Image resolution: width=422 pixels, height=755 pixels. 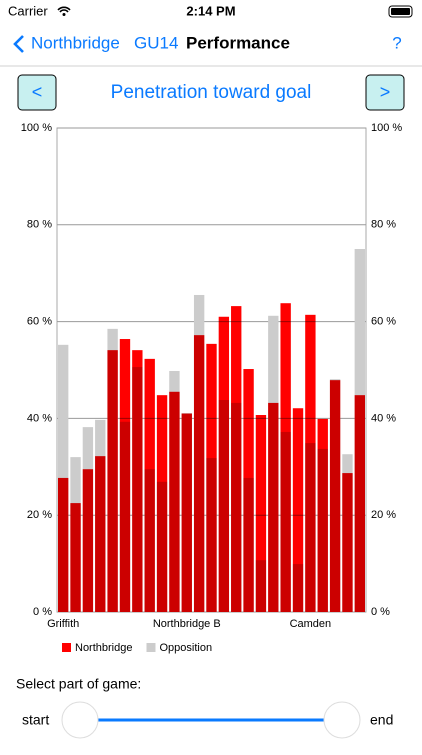 I want to click on y2-tick-label: 60 %, so click(x=383, y=322).